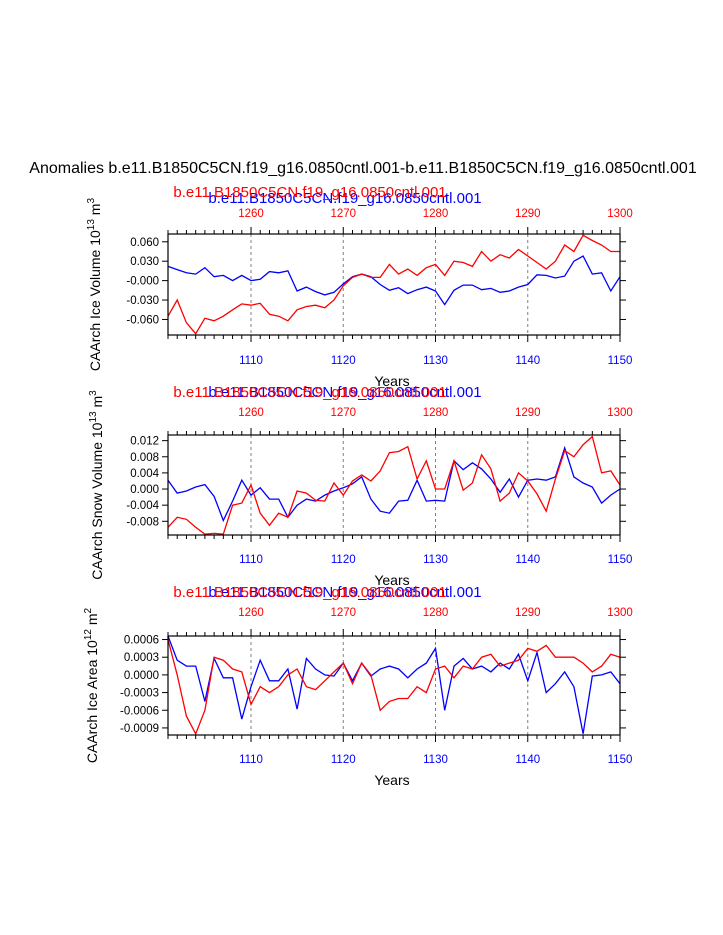  Describe the element at coordinates (144, 474) in the screenshot. I see `y-tick-label: 0.004` at that location.